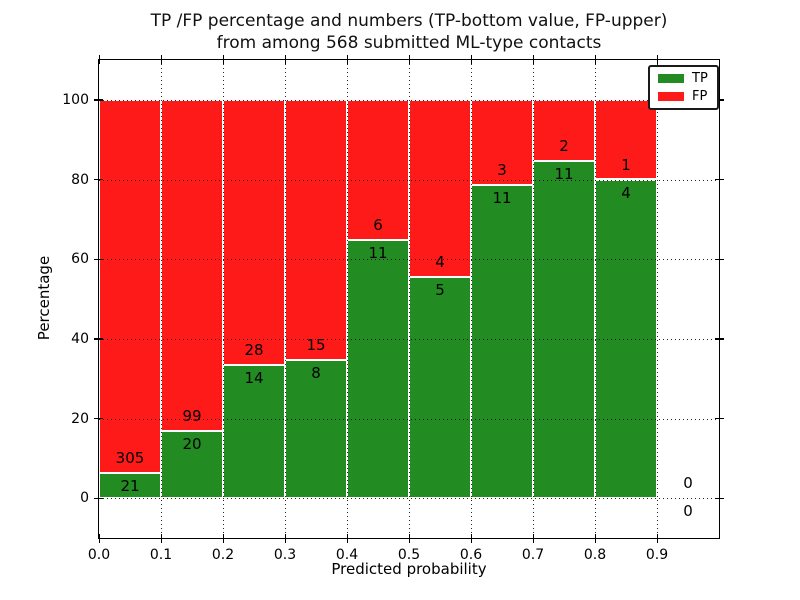 The image size is (800, 600). I want to click on fp-count-label: 15, so click(316, 344).